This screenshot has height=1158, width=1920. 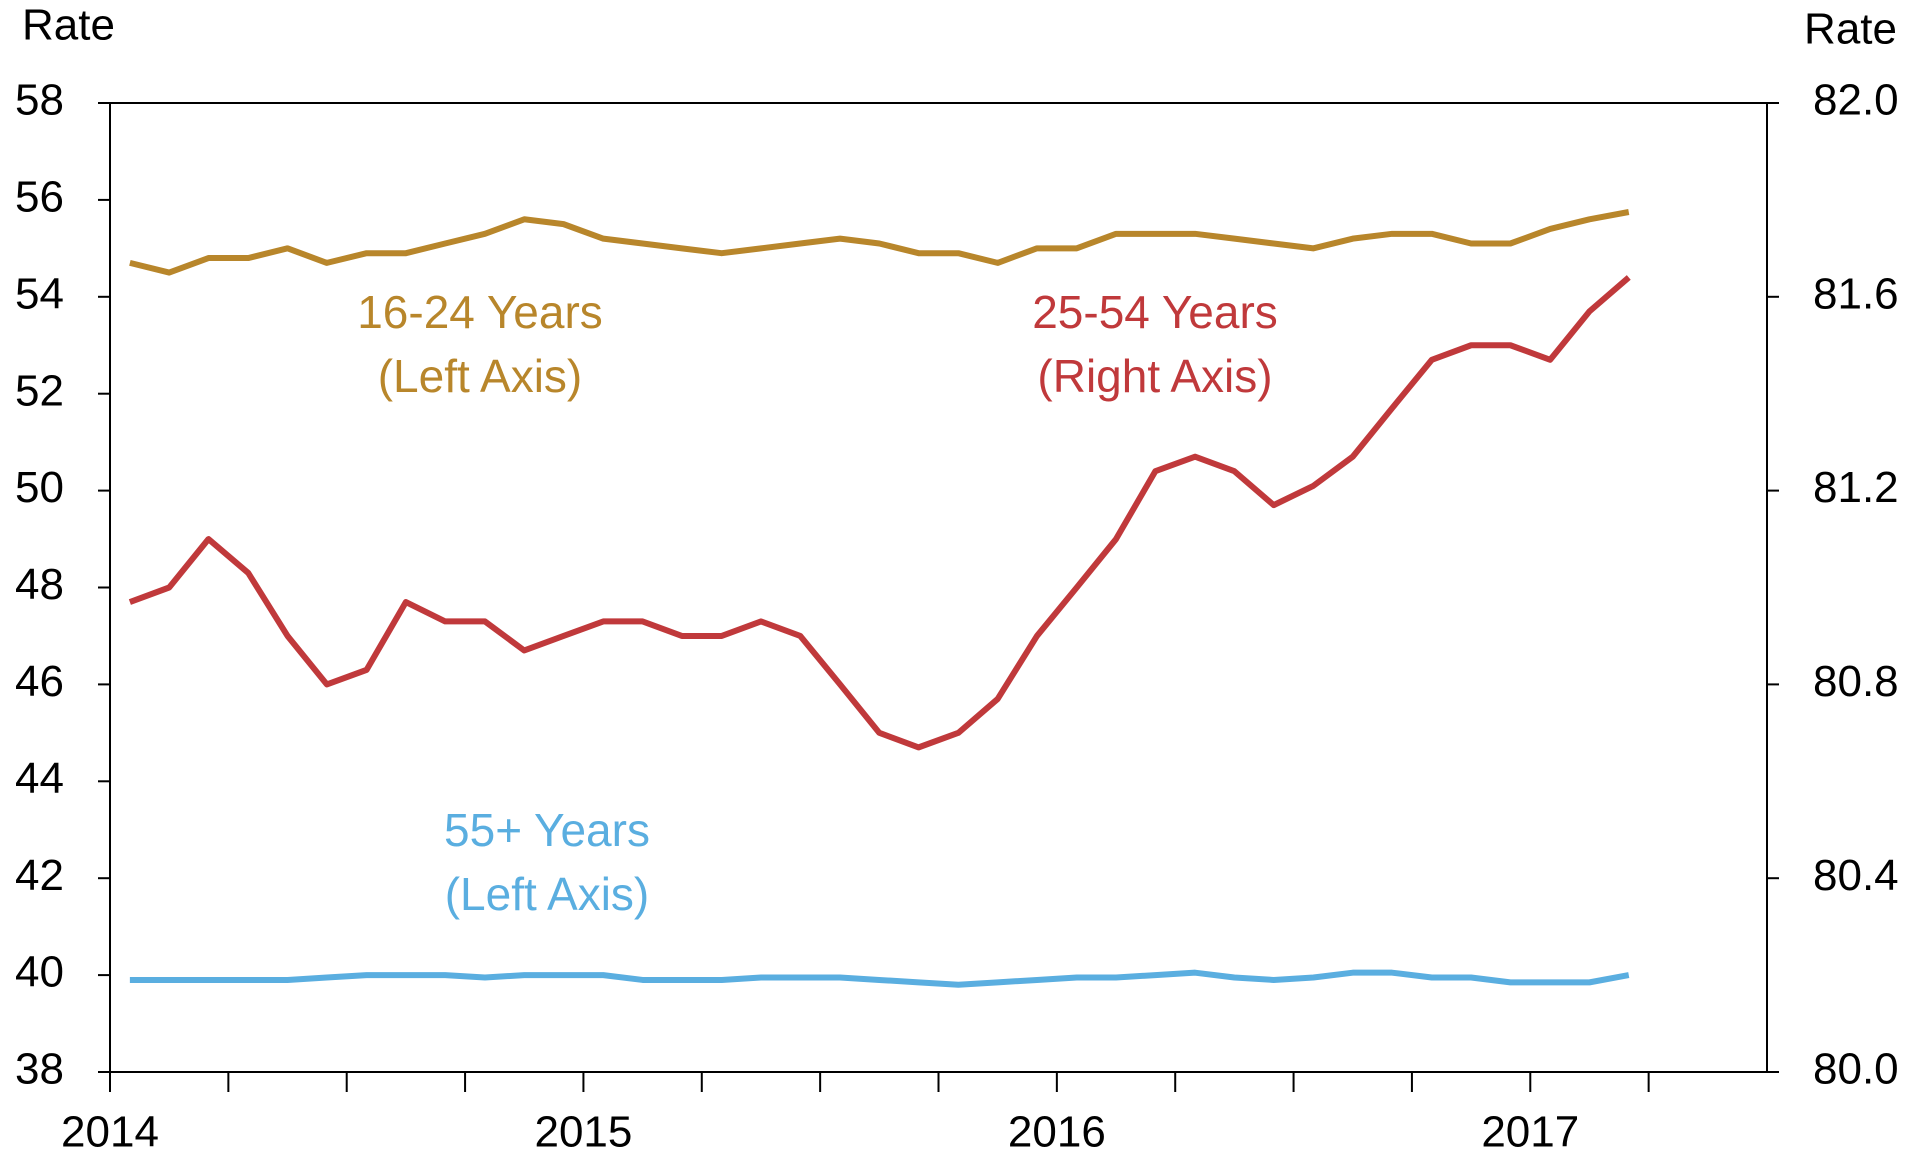 I want to click on y-tick-label: 50, so click(x=39, y=487).